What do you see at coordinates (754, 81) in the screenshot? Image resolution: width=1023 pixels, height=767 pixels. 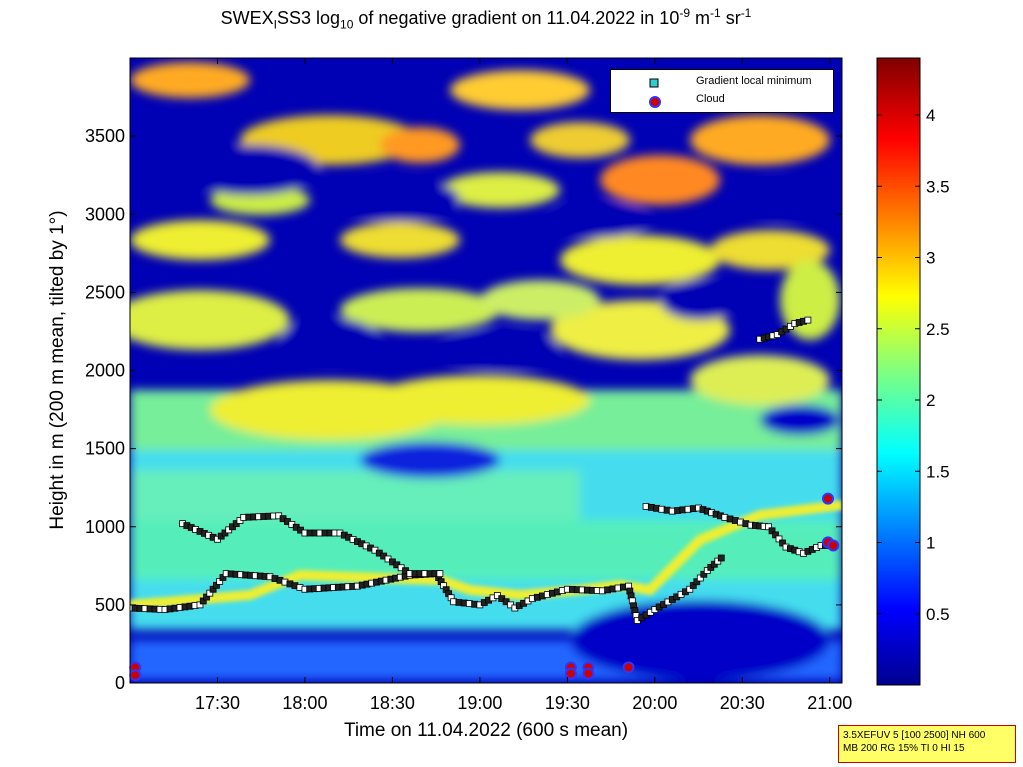 I see `legend-label: Gradient local minimum` at bounding box center [754, 81].